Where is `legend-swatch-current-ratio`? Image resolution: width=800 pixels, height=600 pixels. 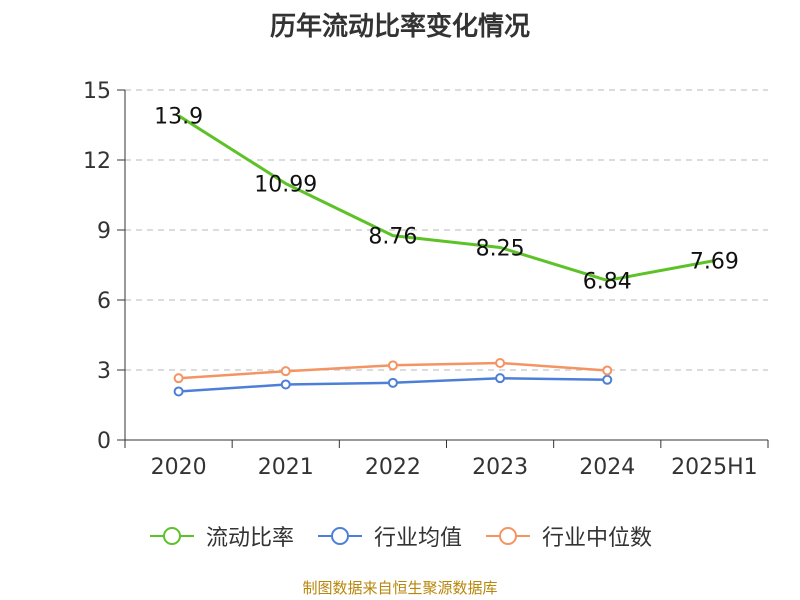 legend-swatch-current-ratio is located at coordinates (171, 536).